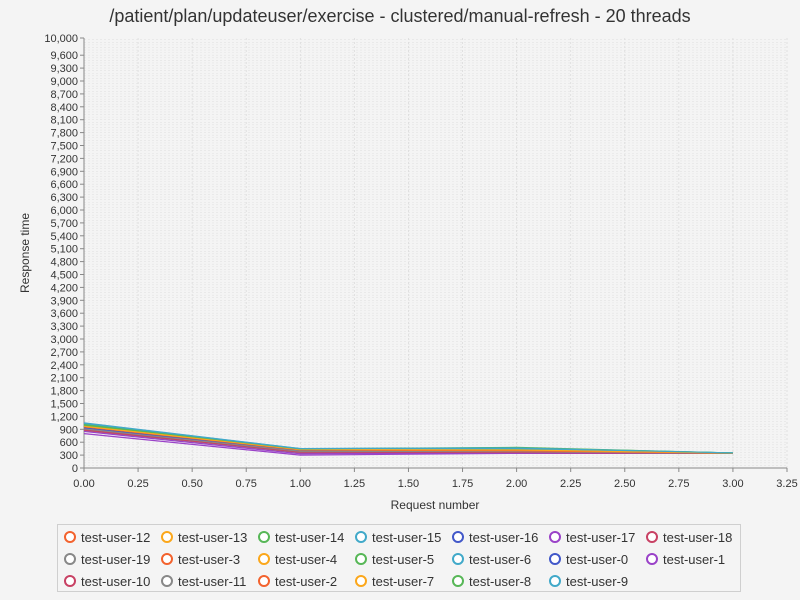  What do you see at coordinates (504, 537) in the screenshot?
I see `legend-label: test-user-16` at bounding box center [504, 537].